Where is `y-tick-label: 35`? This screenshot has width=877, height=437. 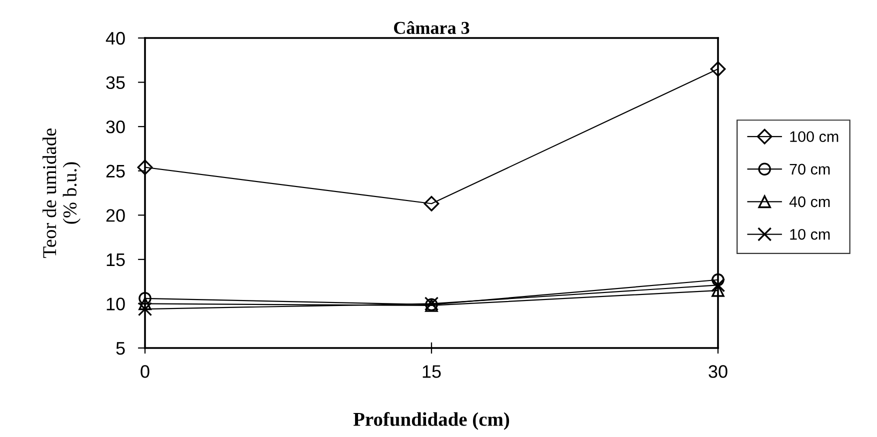
y-tick-label: 35 is located at coordinates (115, 83).